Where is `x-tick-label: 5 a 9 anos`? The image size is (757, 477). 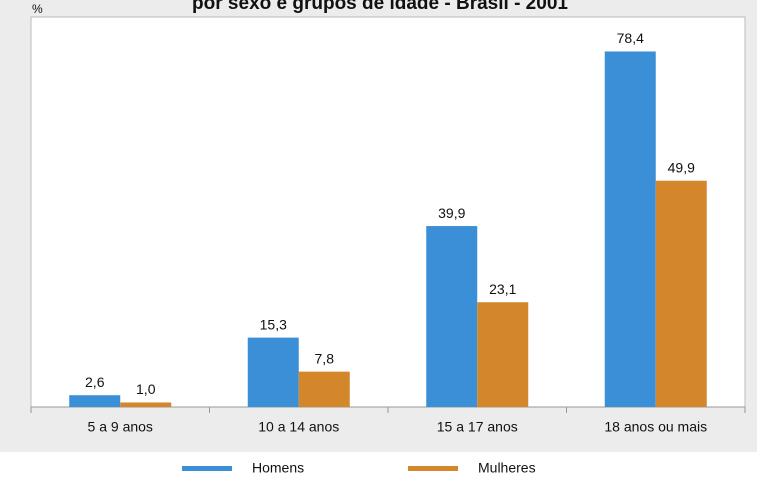 x-tick-label: 5 a 9 anos is located at coordinates (120, 427).